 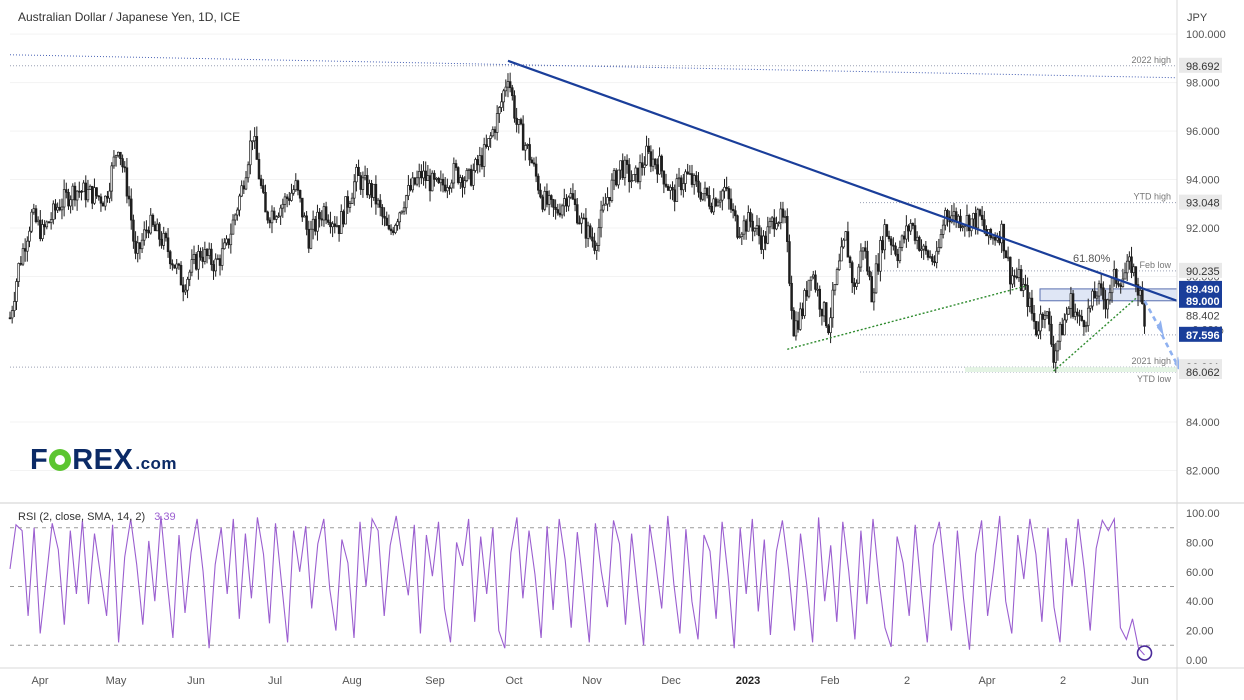 What do you see at coordinates (435, 681) in the screenshot?
I see `x-axis-label: Sep` at bounding box center [435, 681].